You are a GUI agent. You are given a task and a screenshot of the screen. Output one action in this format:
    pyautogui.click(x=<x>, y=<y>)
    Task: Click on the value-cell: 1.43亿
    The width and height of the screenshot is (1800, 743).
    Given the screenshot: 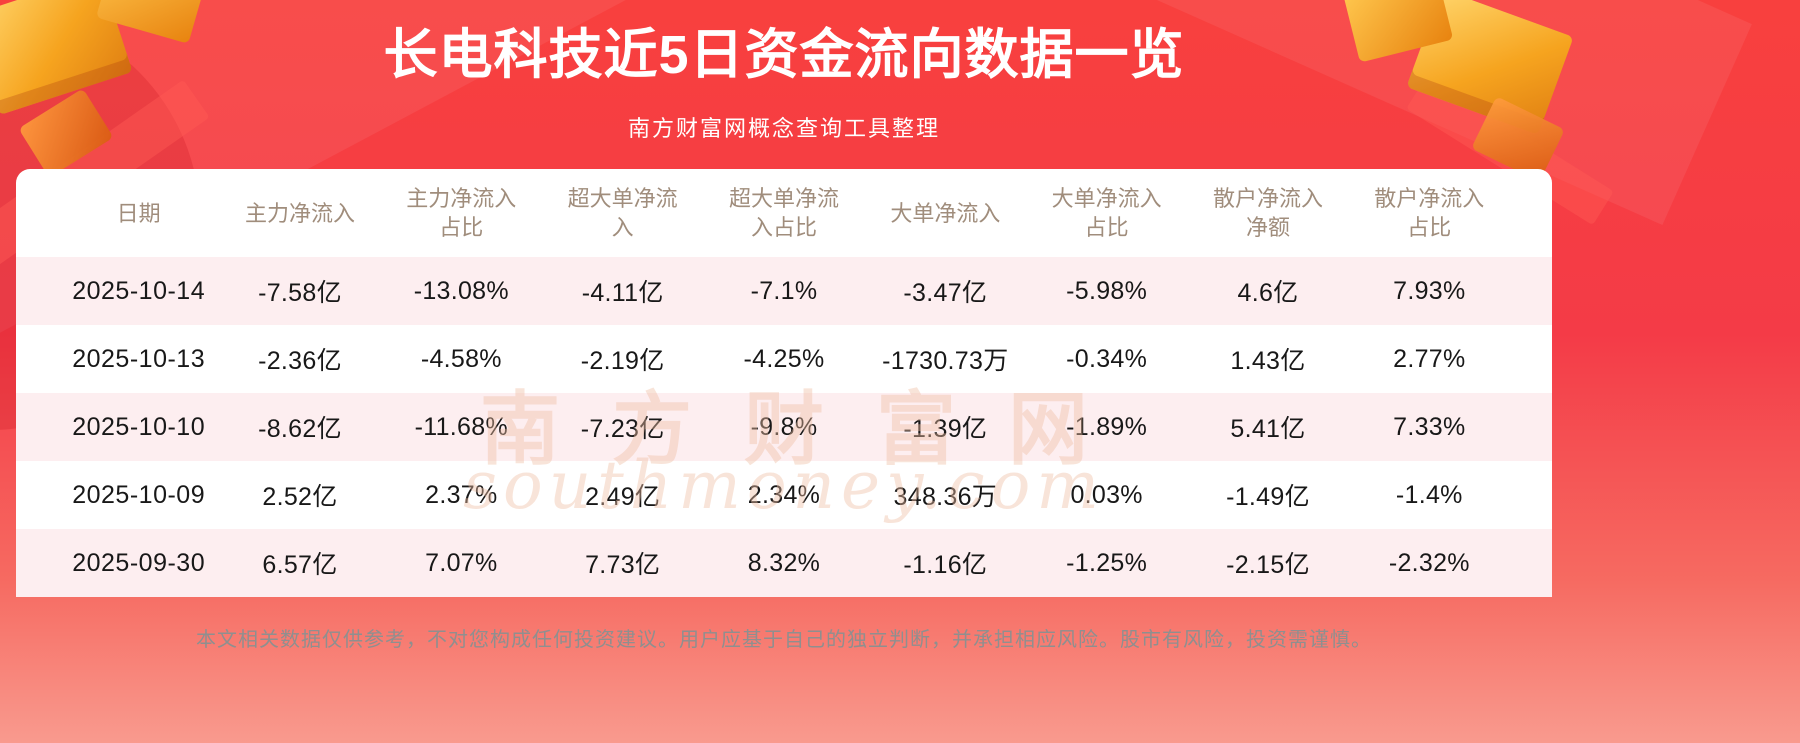 What is the action you would take?
    pyautogui.click(x=1268, y=361)
    